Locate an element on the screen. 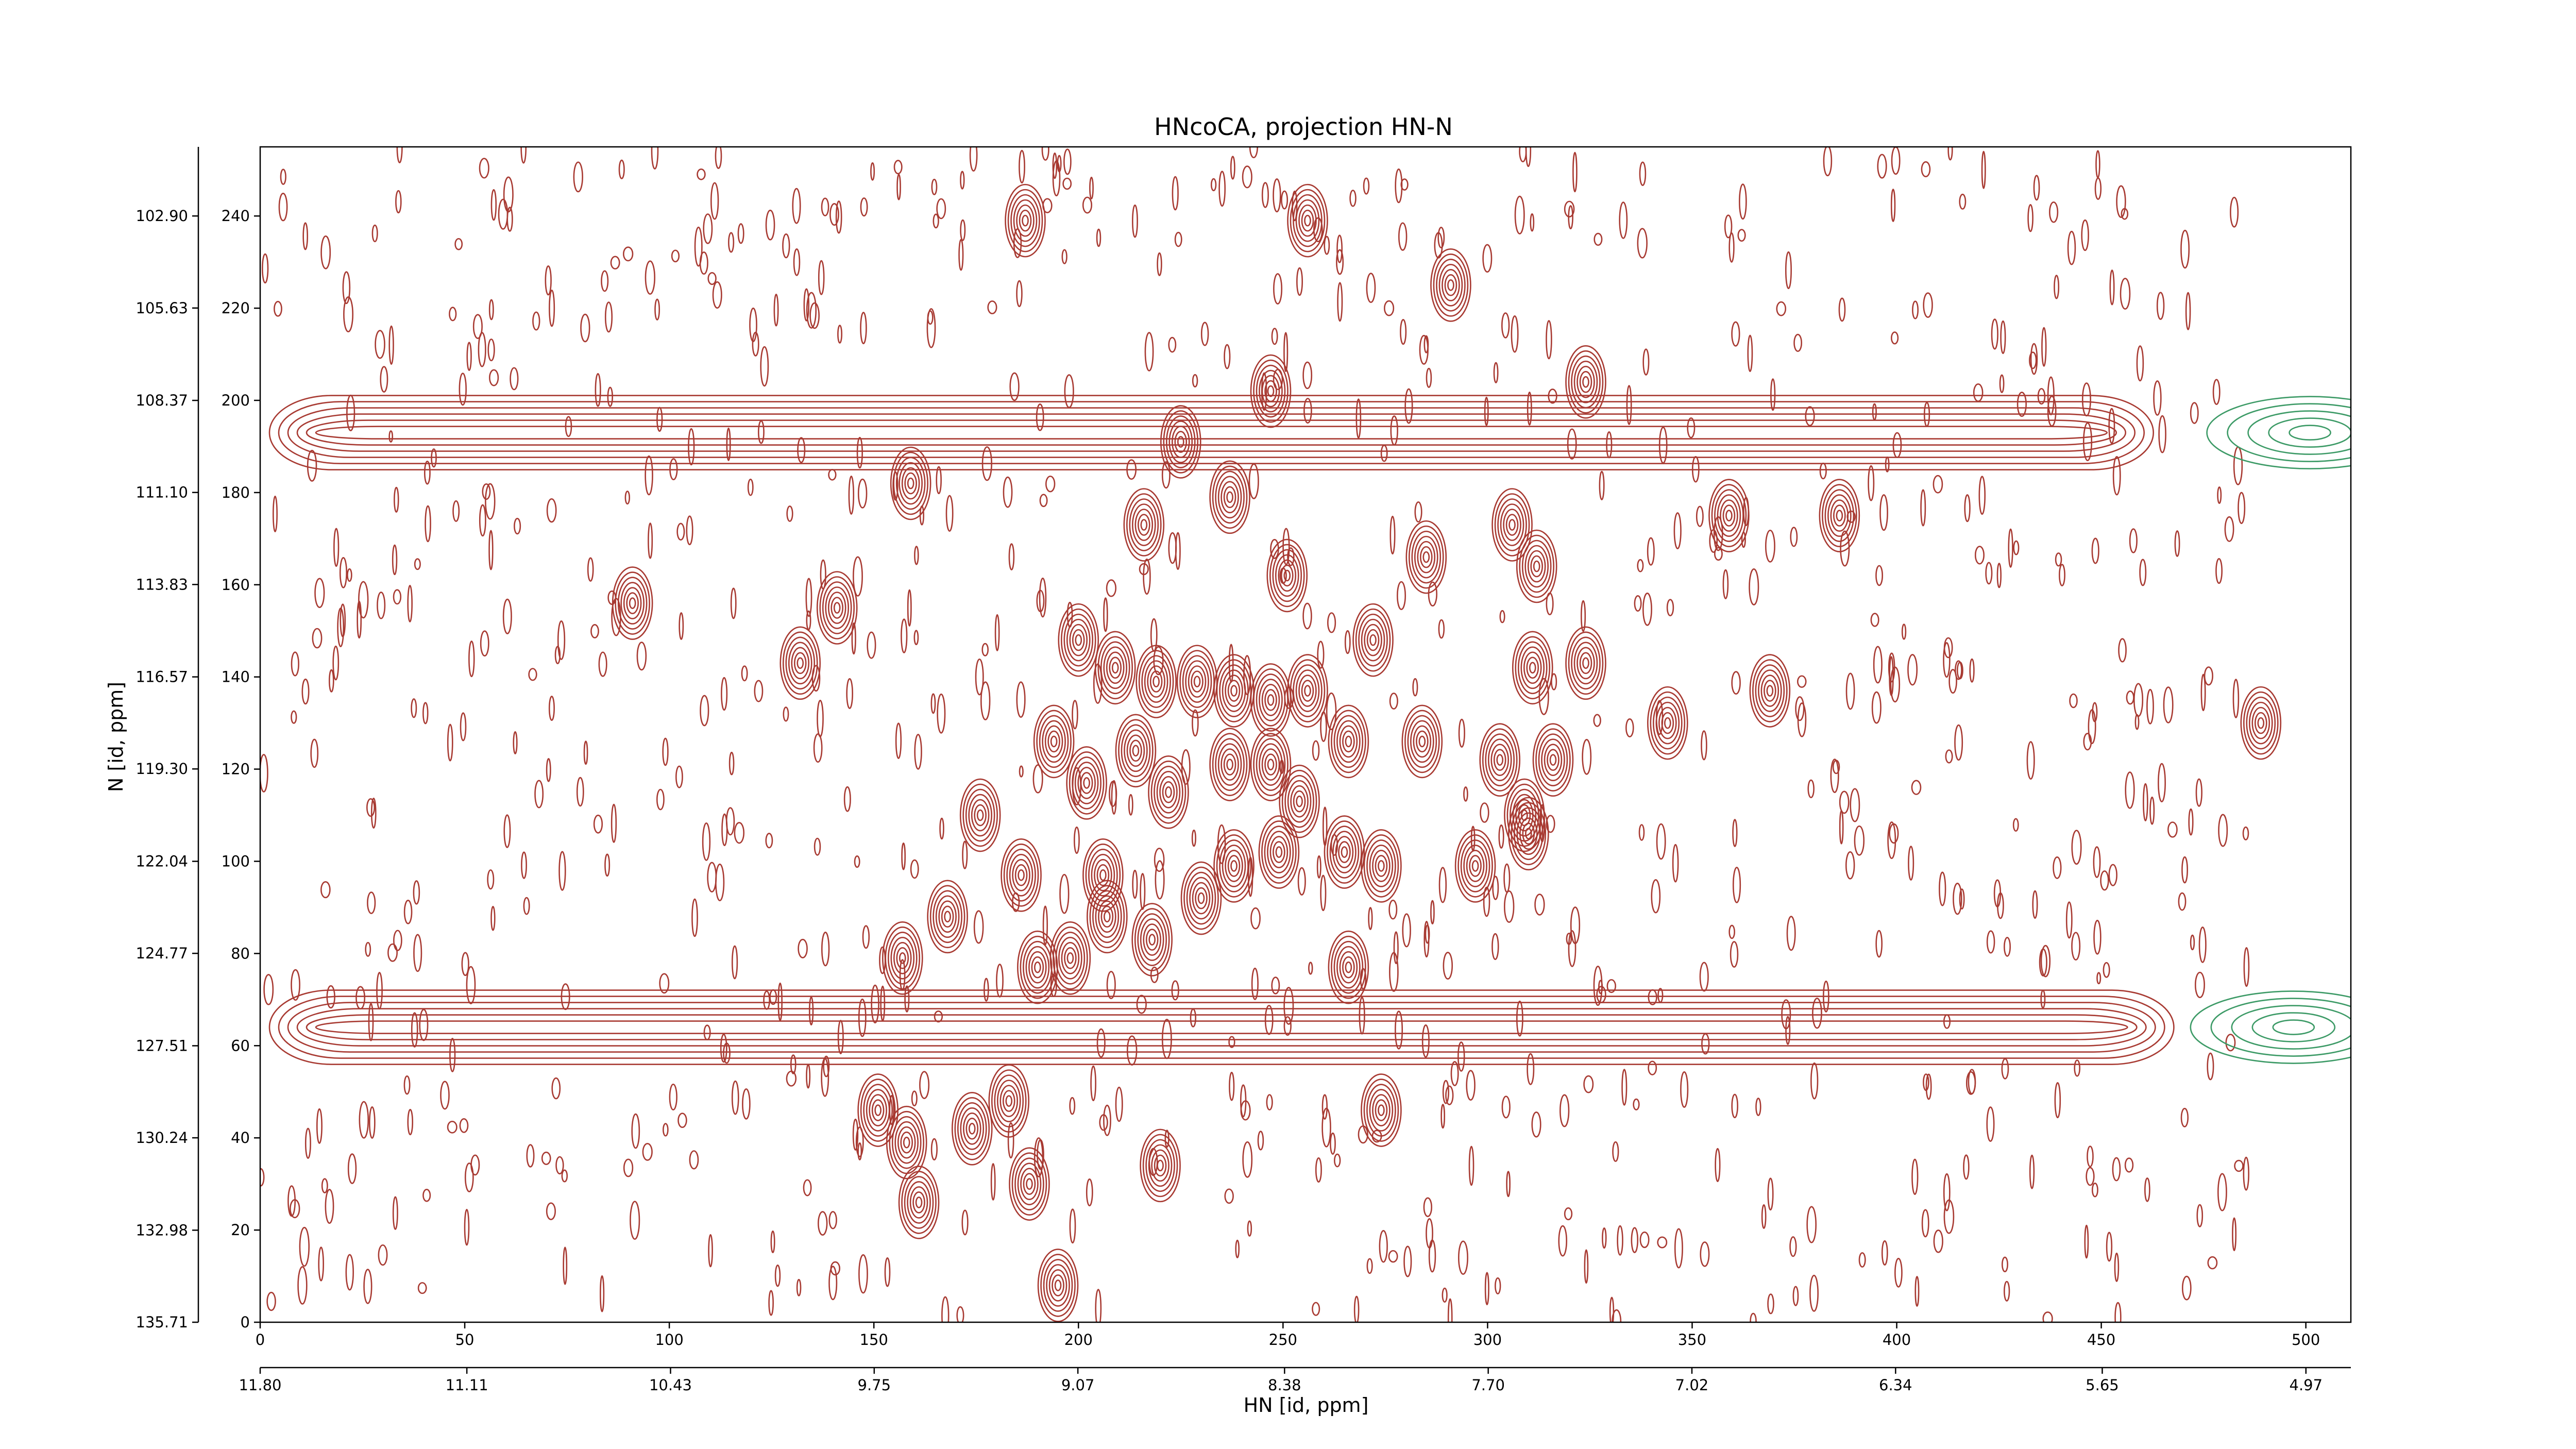 The height and width of the screenshot is (1449, 2576). y2-tick-label: 132.98 is located at coordinates (162, 1230).